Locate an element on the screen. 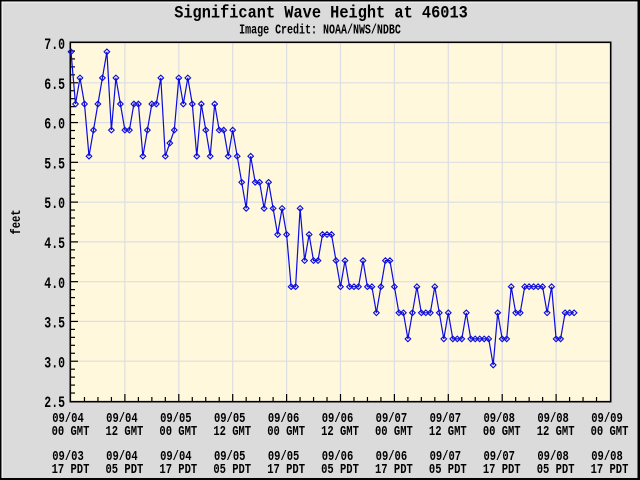 The width and height of the screenshot is (640, 480). svg-text: 5.0 is located at coordinates (54, 205).